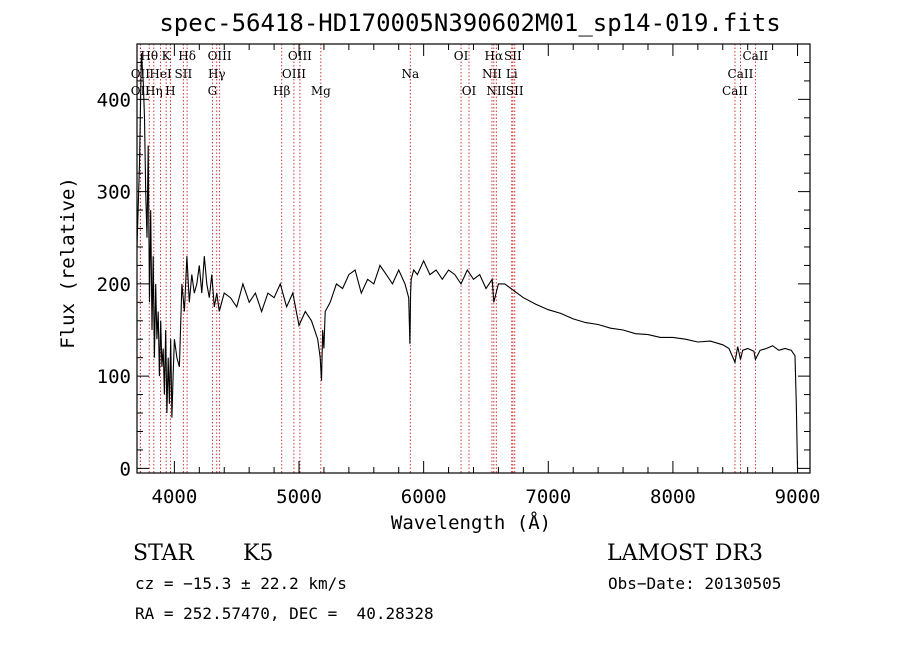 This screenshot has width=900, height=649. Describe the element at coordinates (149, 56) in the screenshot. I see `spectral-line-label: Hθ` at that location.